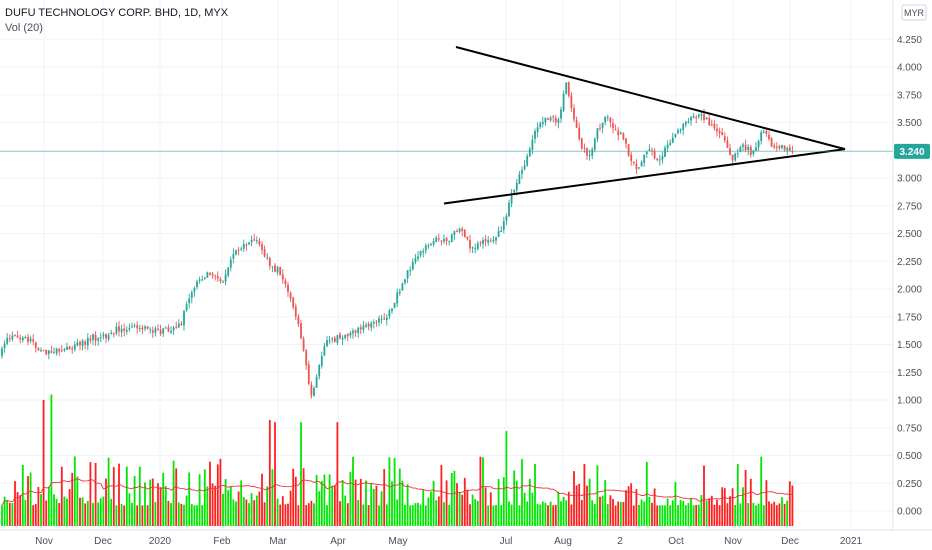 Image resolution: width=932 pixels, height=550 pixels. Describe the element at coordinates (398, 541) in the screenshot. I see `x-tick-label: May` at that location.